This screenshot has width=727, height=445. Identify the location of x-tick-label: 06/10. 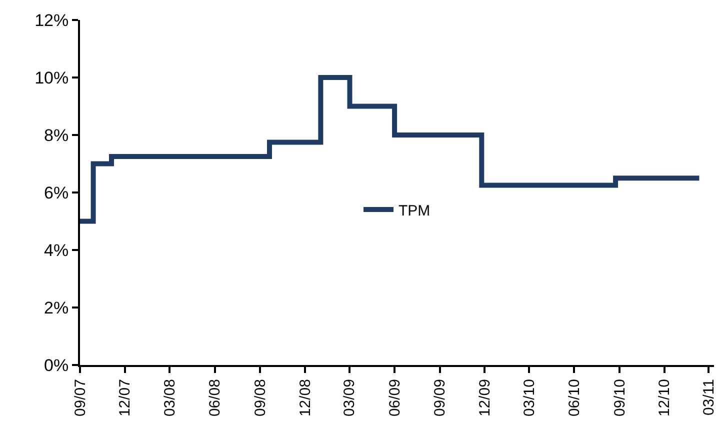
(575, 398).